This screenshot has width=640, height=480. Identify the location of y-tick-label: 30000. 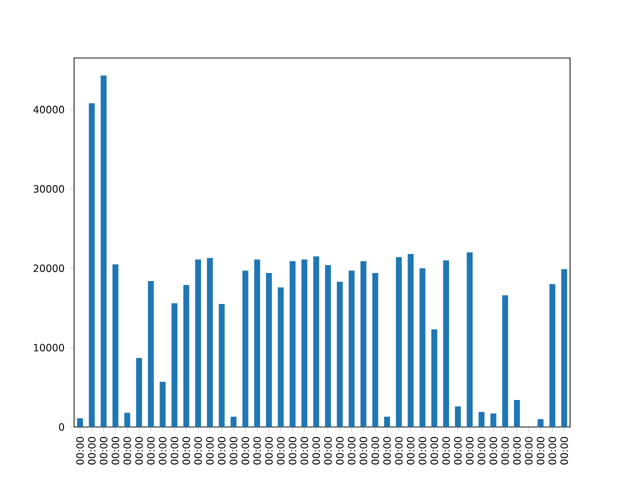
(49, 189).